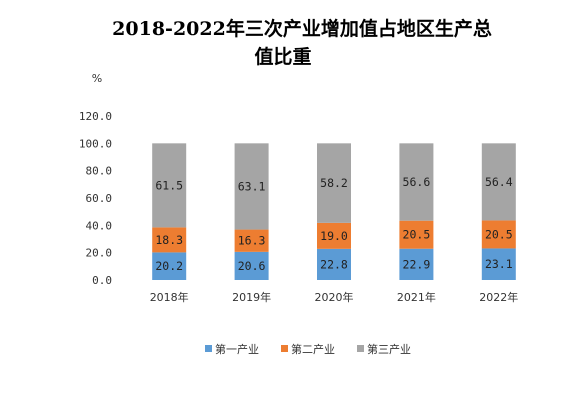 The width and height of the screenshot is (567, 403). Describe the element at coordinates (498, 297) in the screenshot. I see `x-category-label: 2022年` at that location.